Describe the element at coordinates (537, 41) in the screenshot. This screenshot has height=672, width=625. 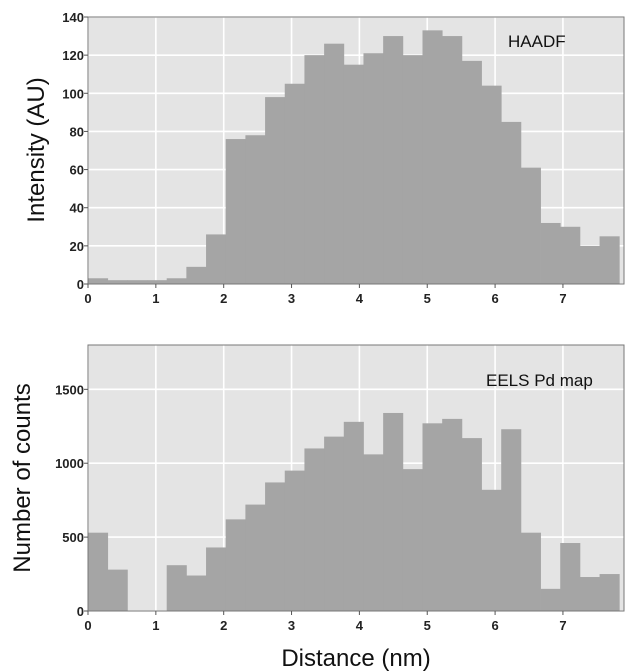
I see `annotation-haadf: HAADF` at that location.